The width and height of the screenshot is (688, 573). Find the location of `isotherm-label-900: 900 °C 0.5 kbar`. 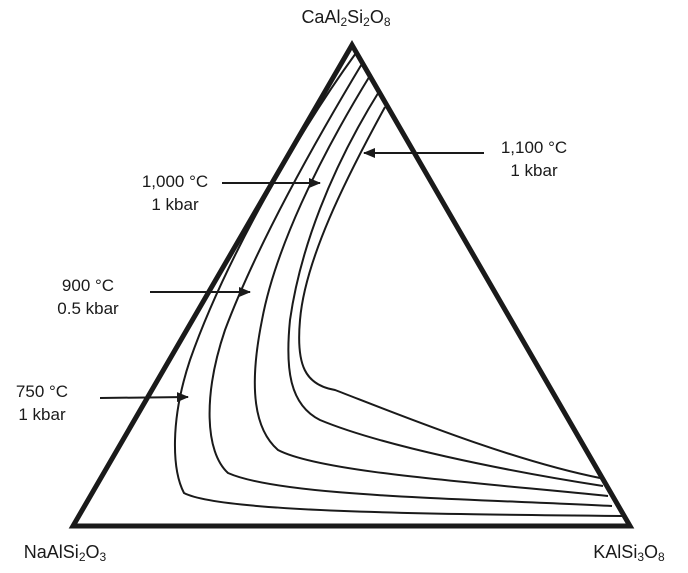

isotherm-label-900: 900 °C 0.5 kbar is located at coordinates (88, 297).